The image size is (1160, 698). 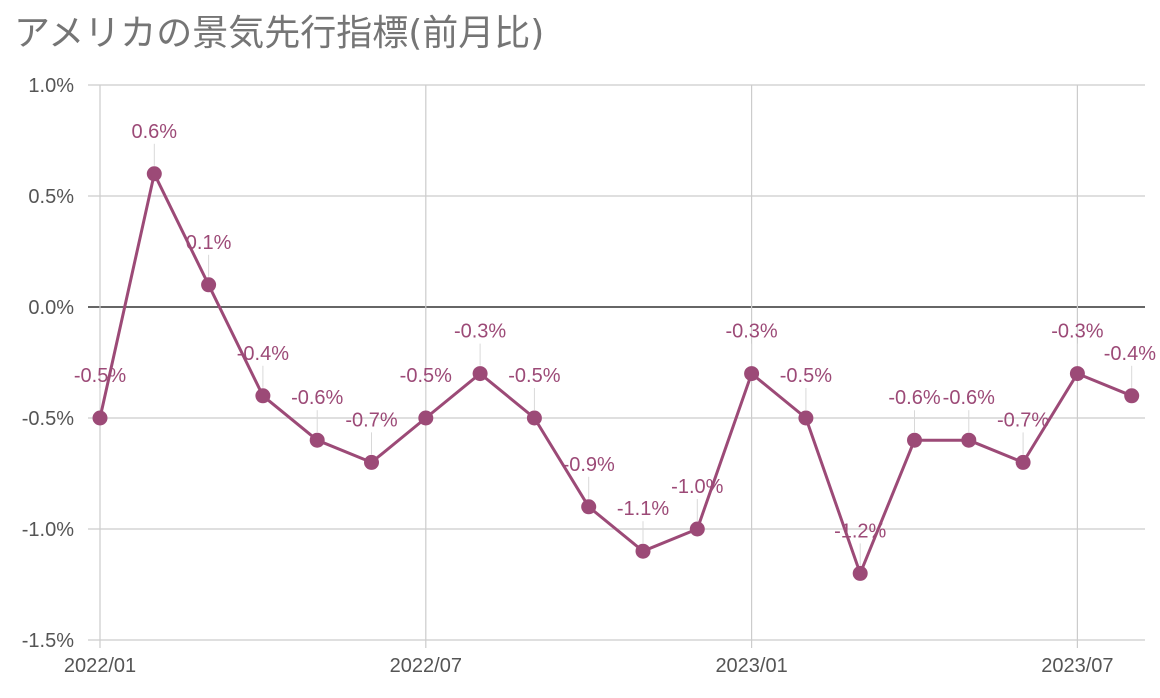 I want to click on data-label: -0.9%, so click(x=589, y=465).